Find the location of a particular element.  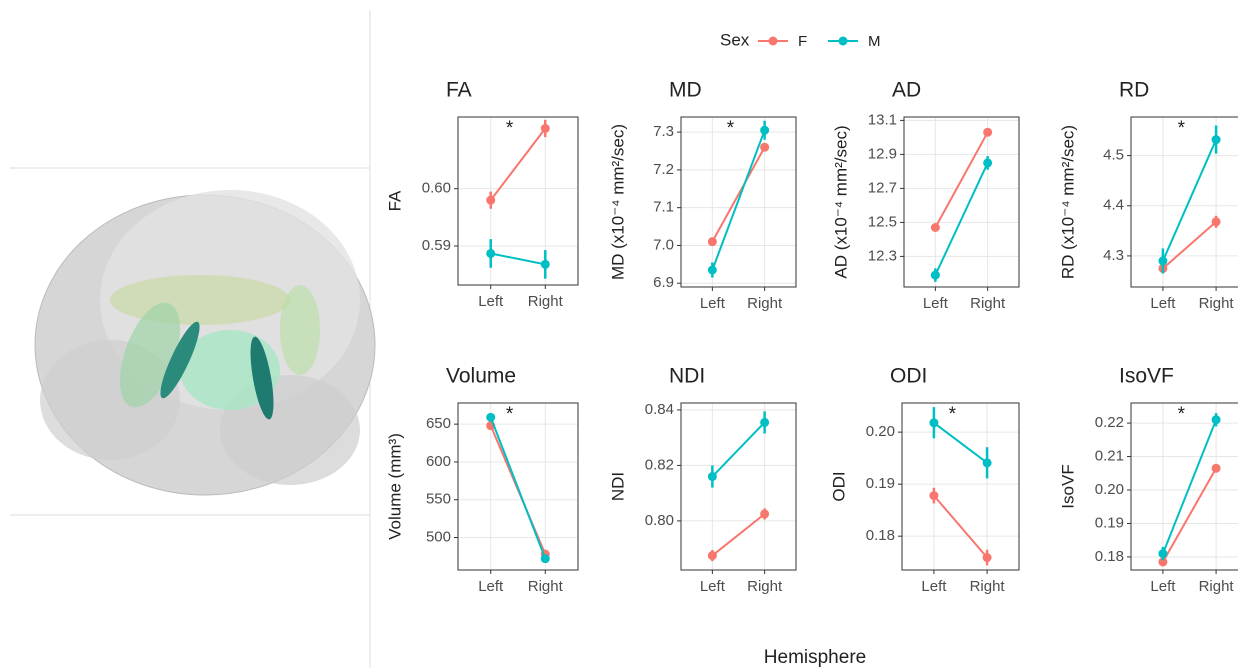

y-tick-label: 0.80 is located at coordinates (659, 520).